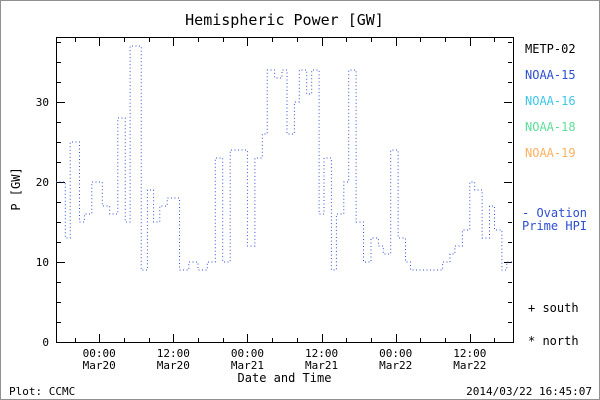  I want to click on y-tick-label: 10, so click(42, 262).